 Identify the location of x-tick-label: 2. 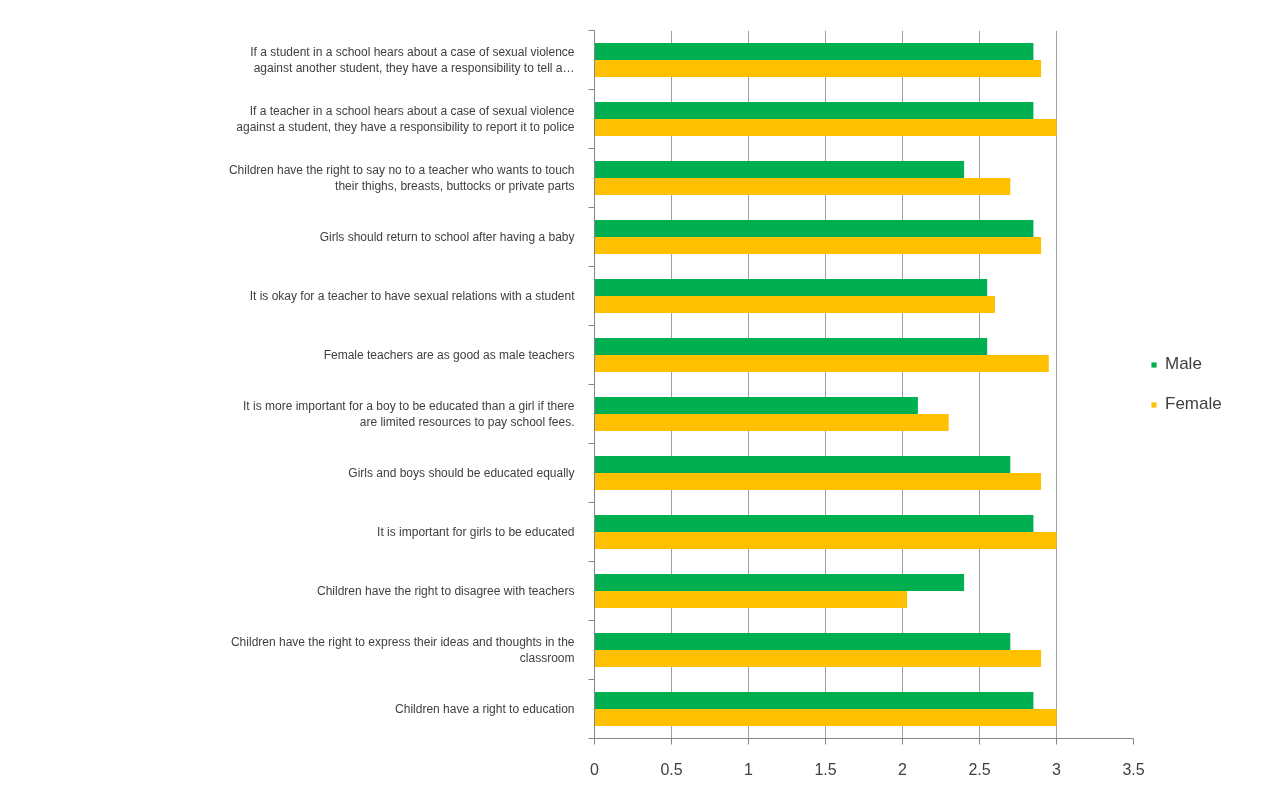
(903, 769).